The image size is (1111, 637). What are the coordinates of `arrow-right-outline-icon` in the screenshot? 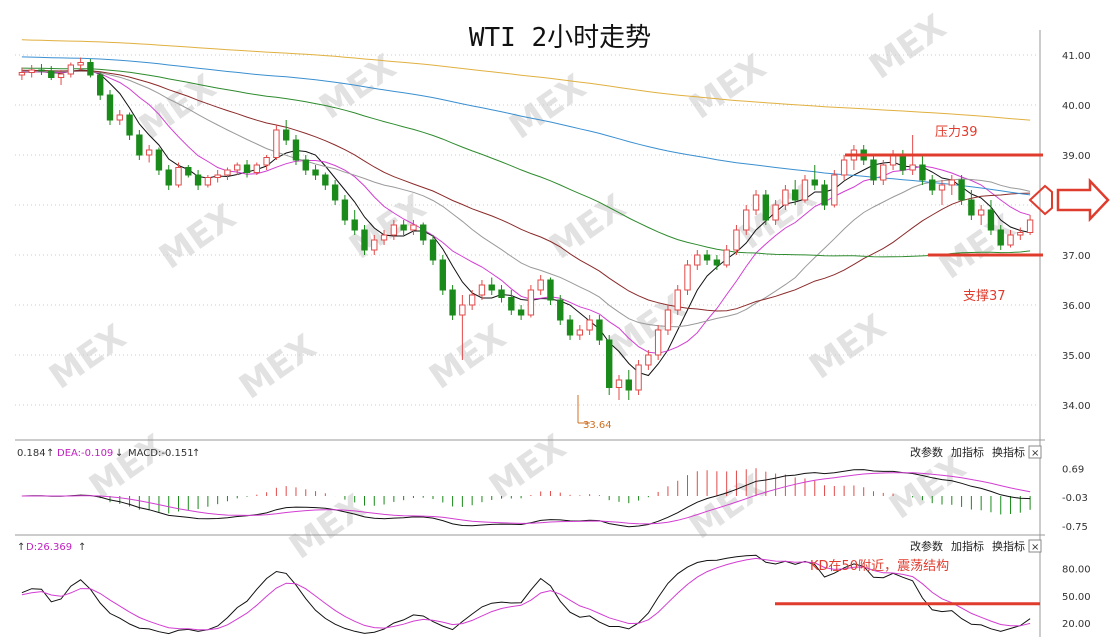 It's located at (1083, 200).